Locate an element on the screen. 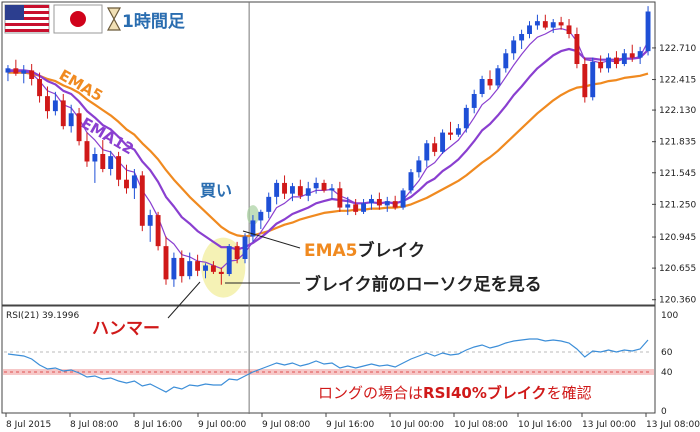  japan-flag-icon is located at coordinates (78, 19).